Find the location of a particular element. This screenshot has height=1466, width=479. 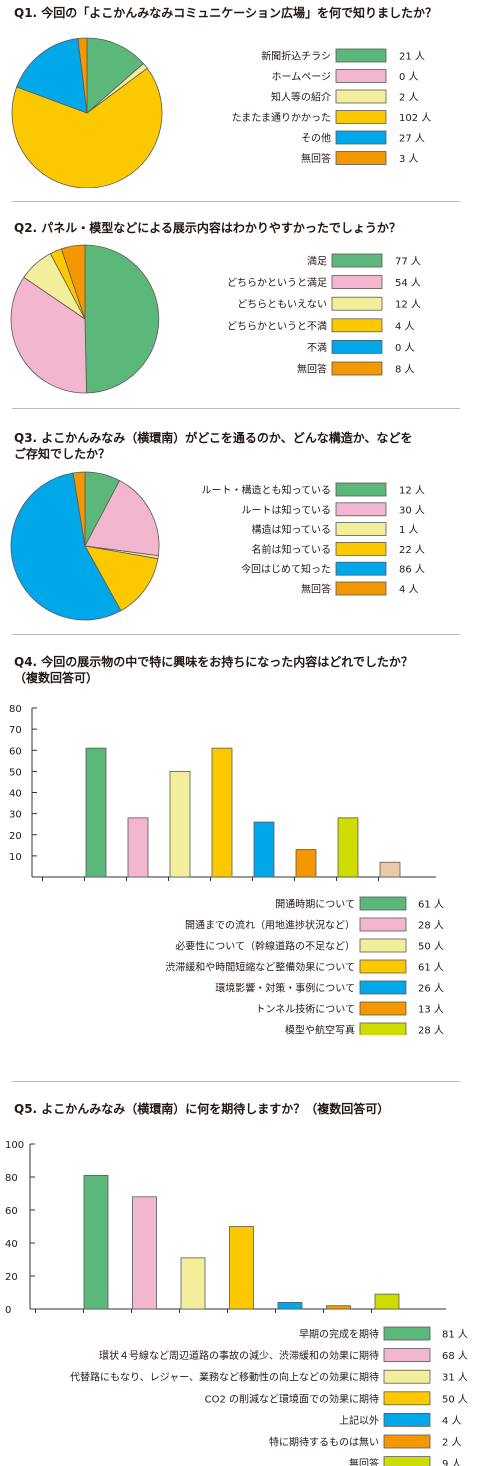

q5-legend-value: 4 人 is located at coordinates (452, 1421).